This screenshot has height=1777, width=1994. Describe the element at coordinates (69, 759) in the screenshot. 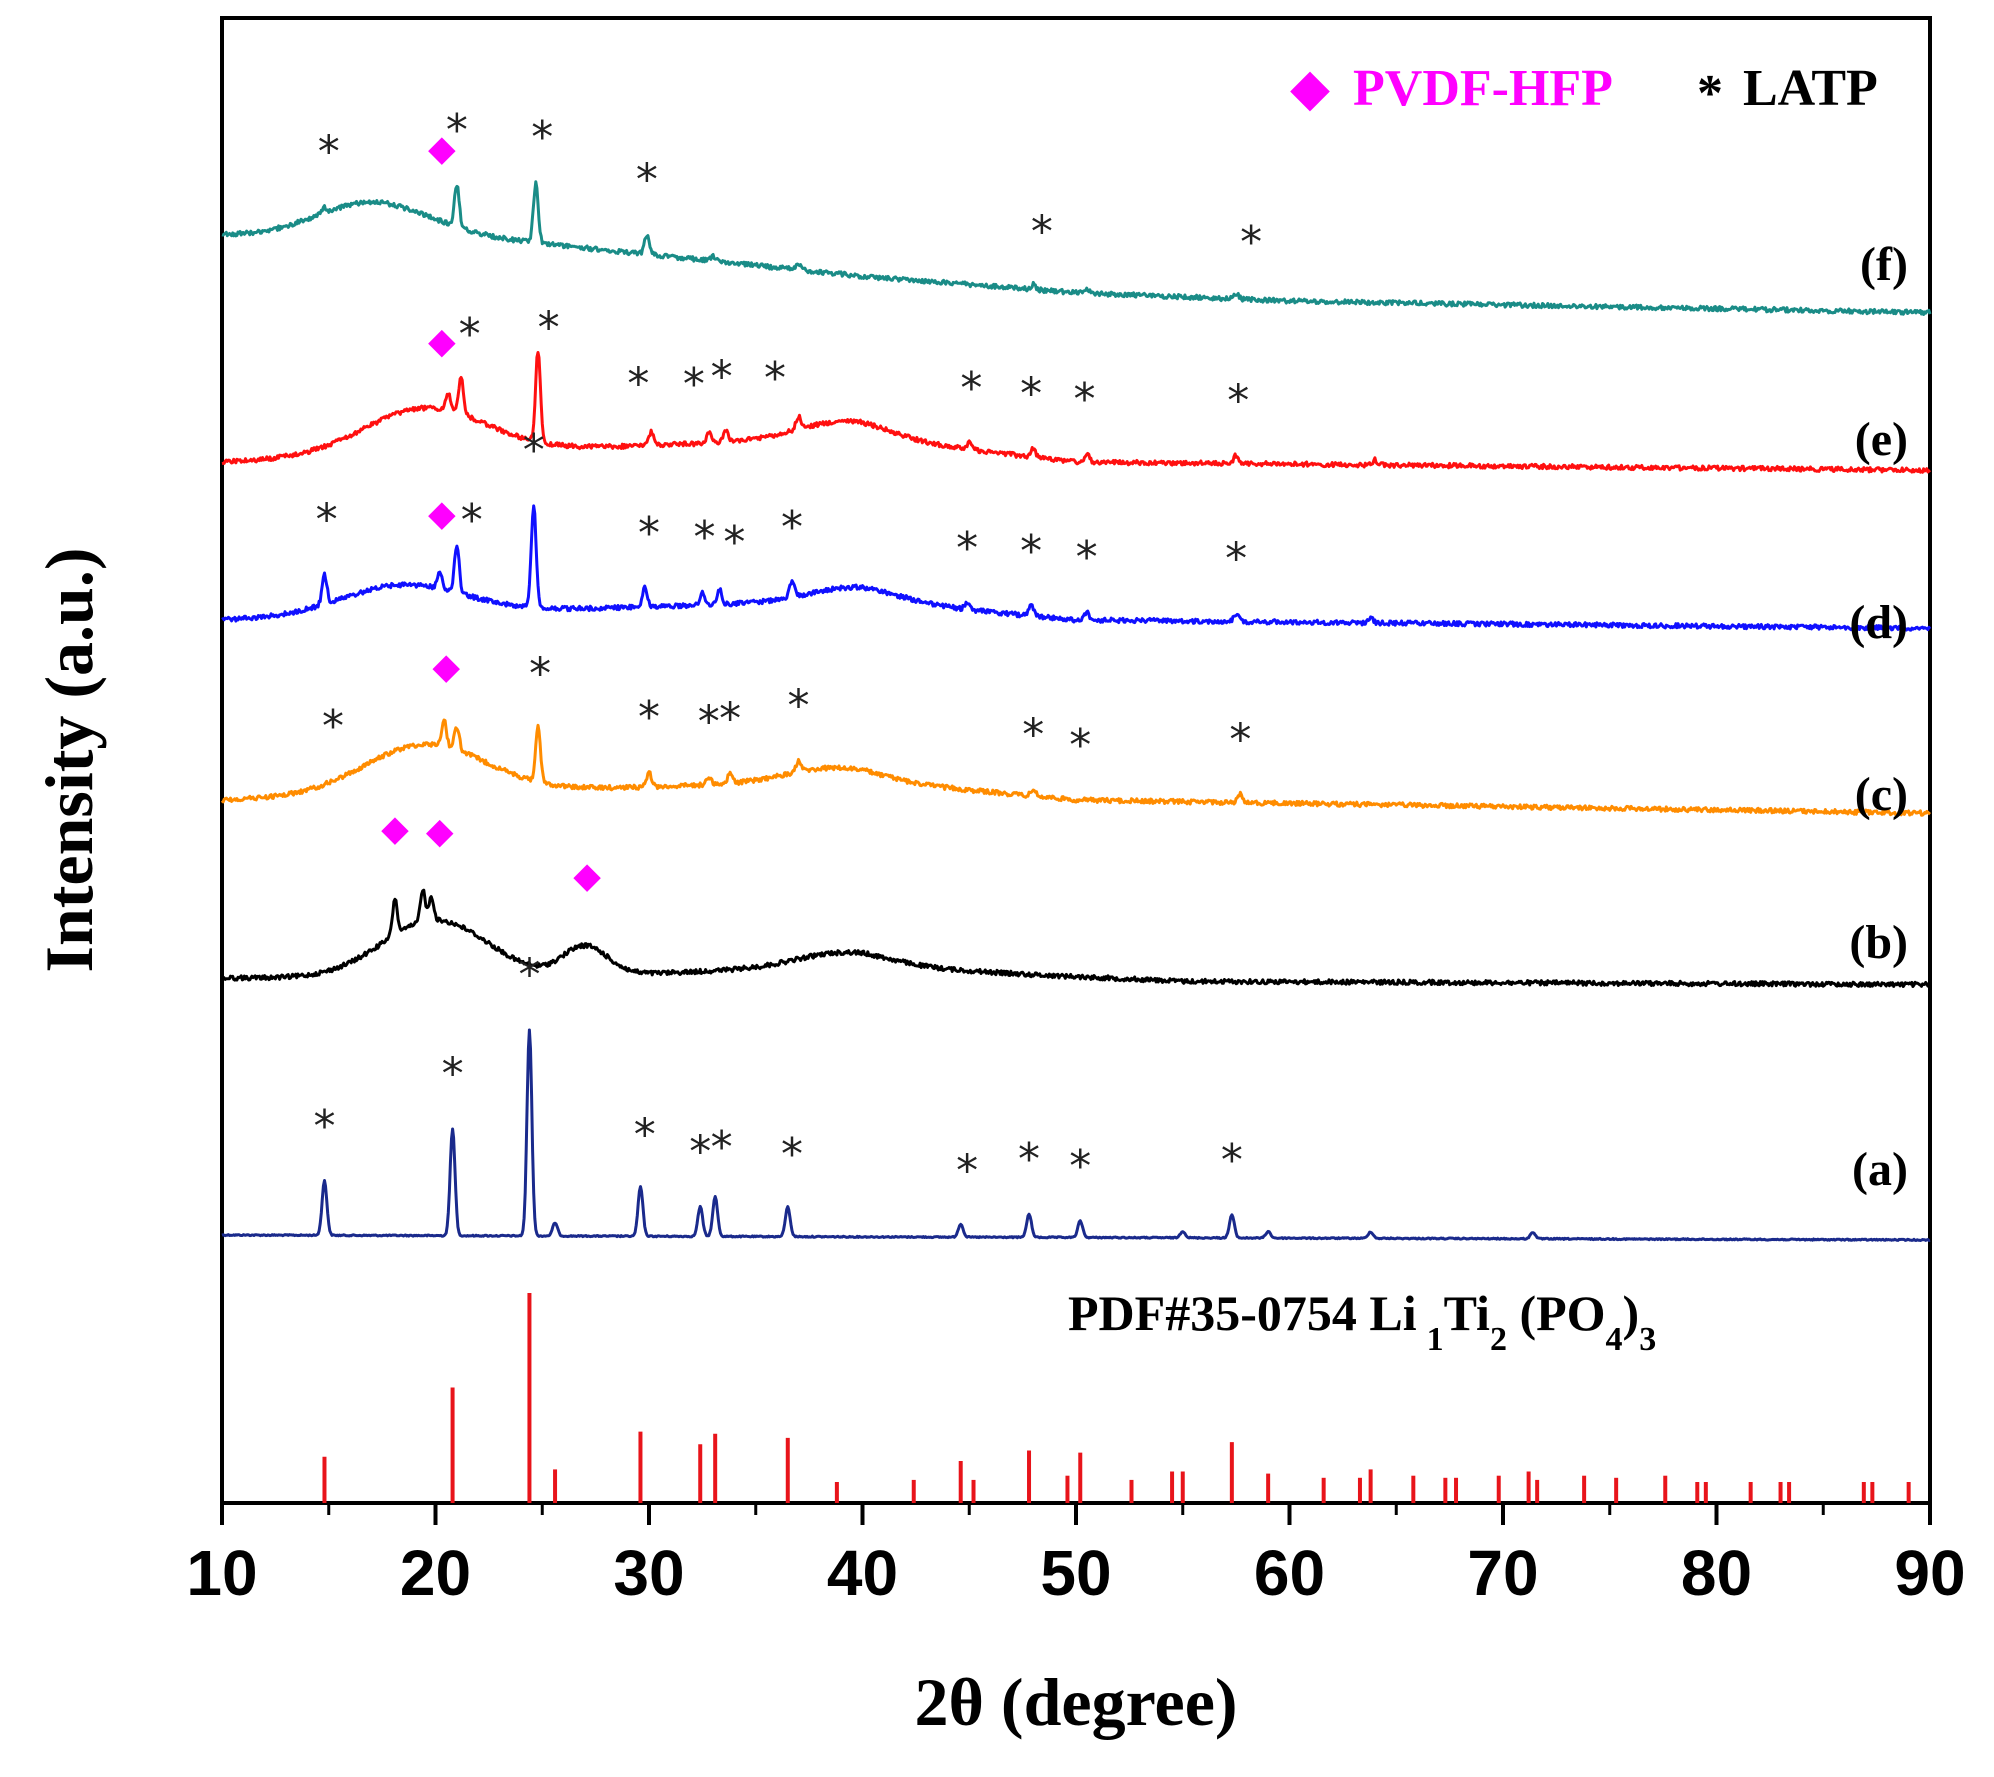

I see `y-axis-title: Intensity (a.u.)` at that location.